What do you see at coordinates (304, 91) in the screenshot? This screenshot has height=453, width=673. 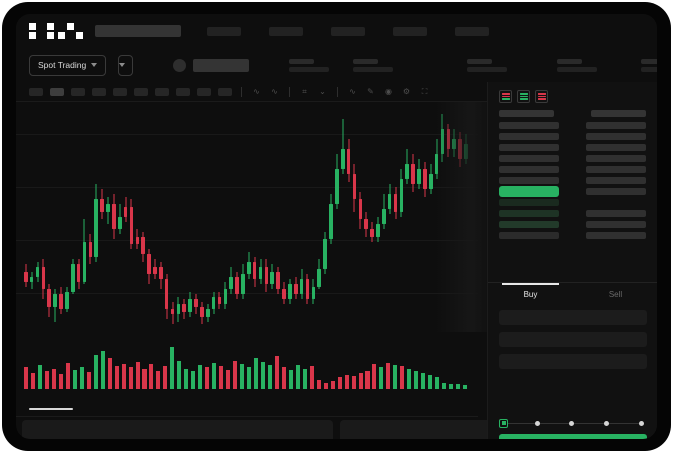 I see `templates-icon: ⌗` at bounding box center [304, 91].